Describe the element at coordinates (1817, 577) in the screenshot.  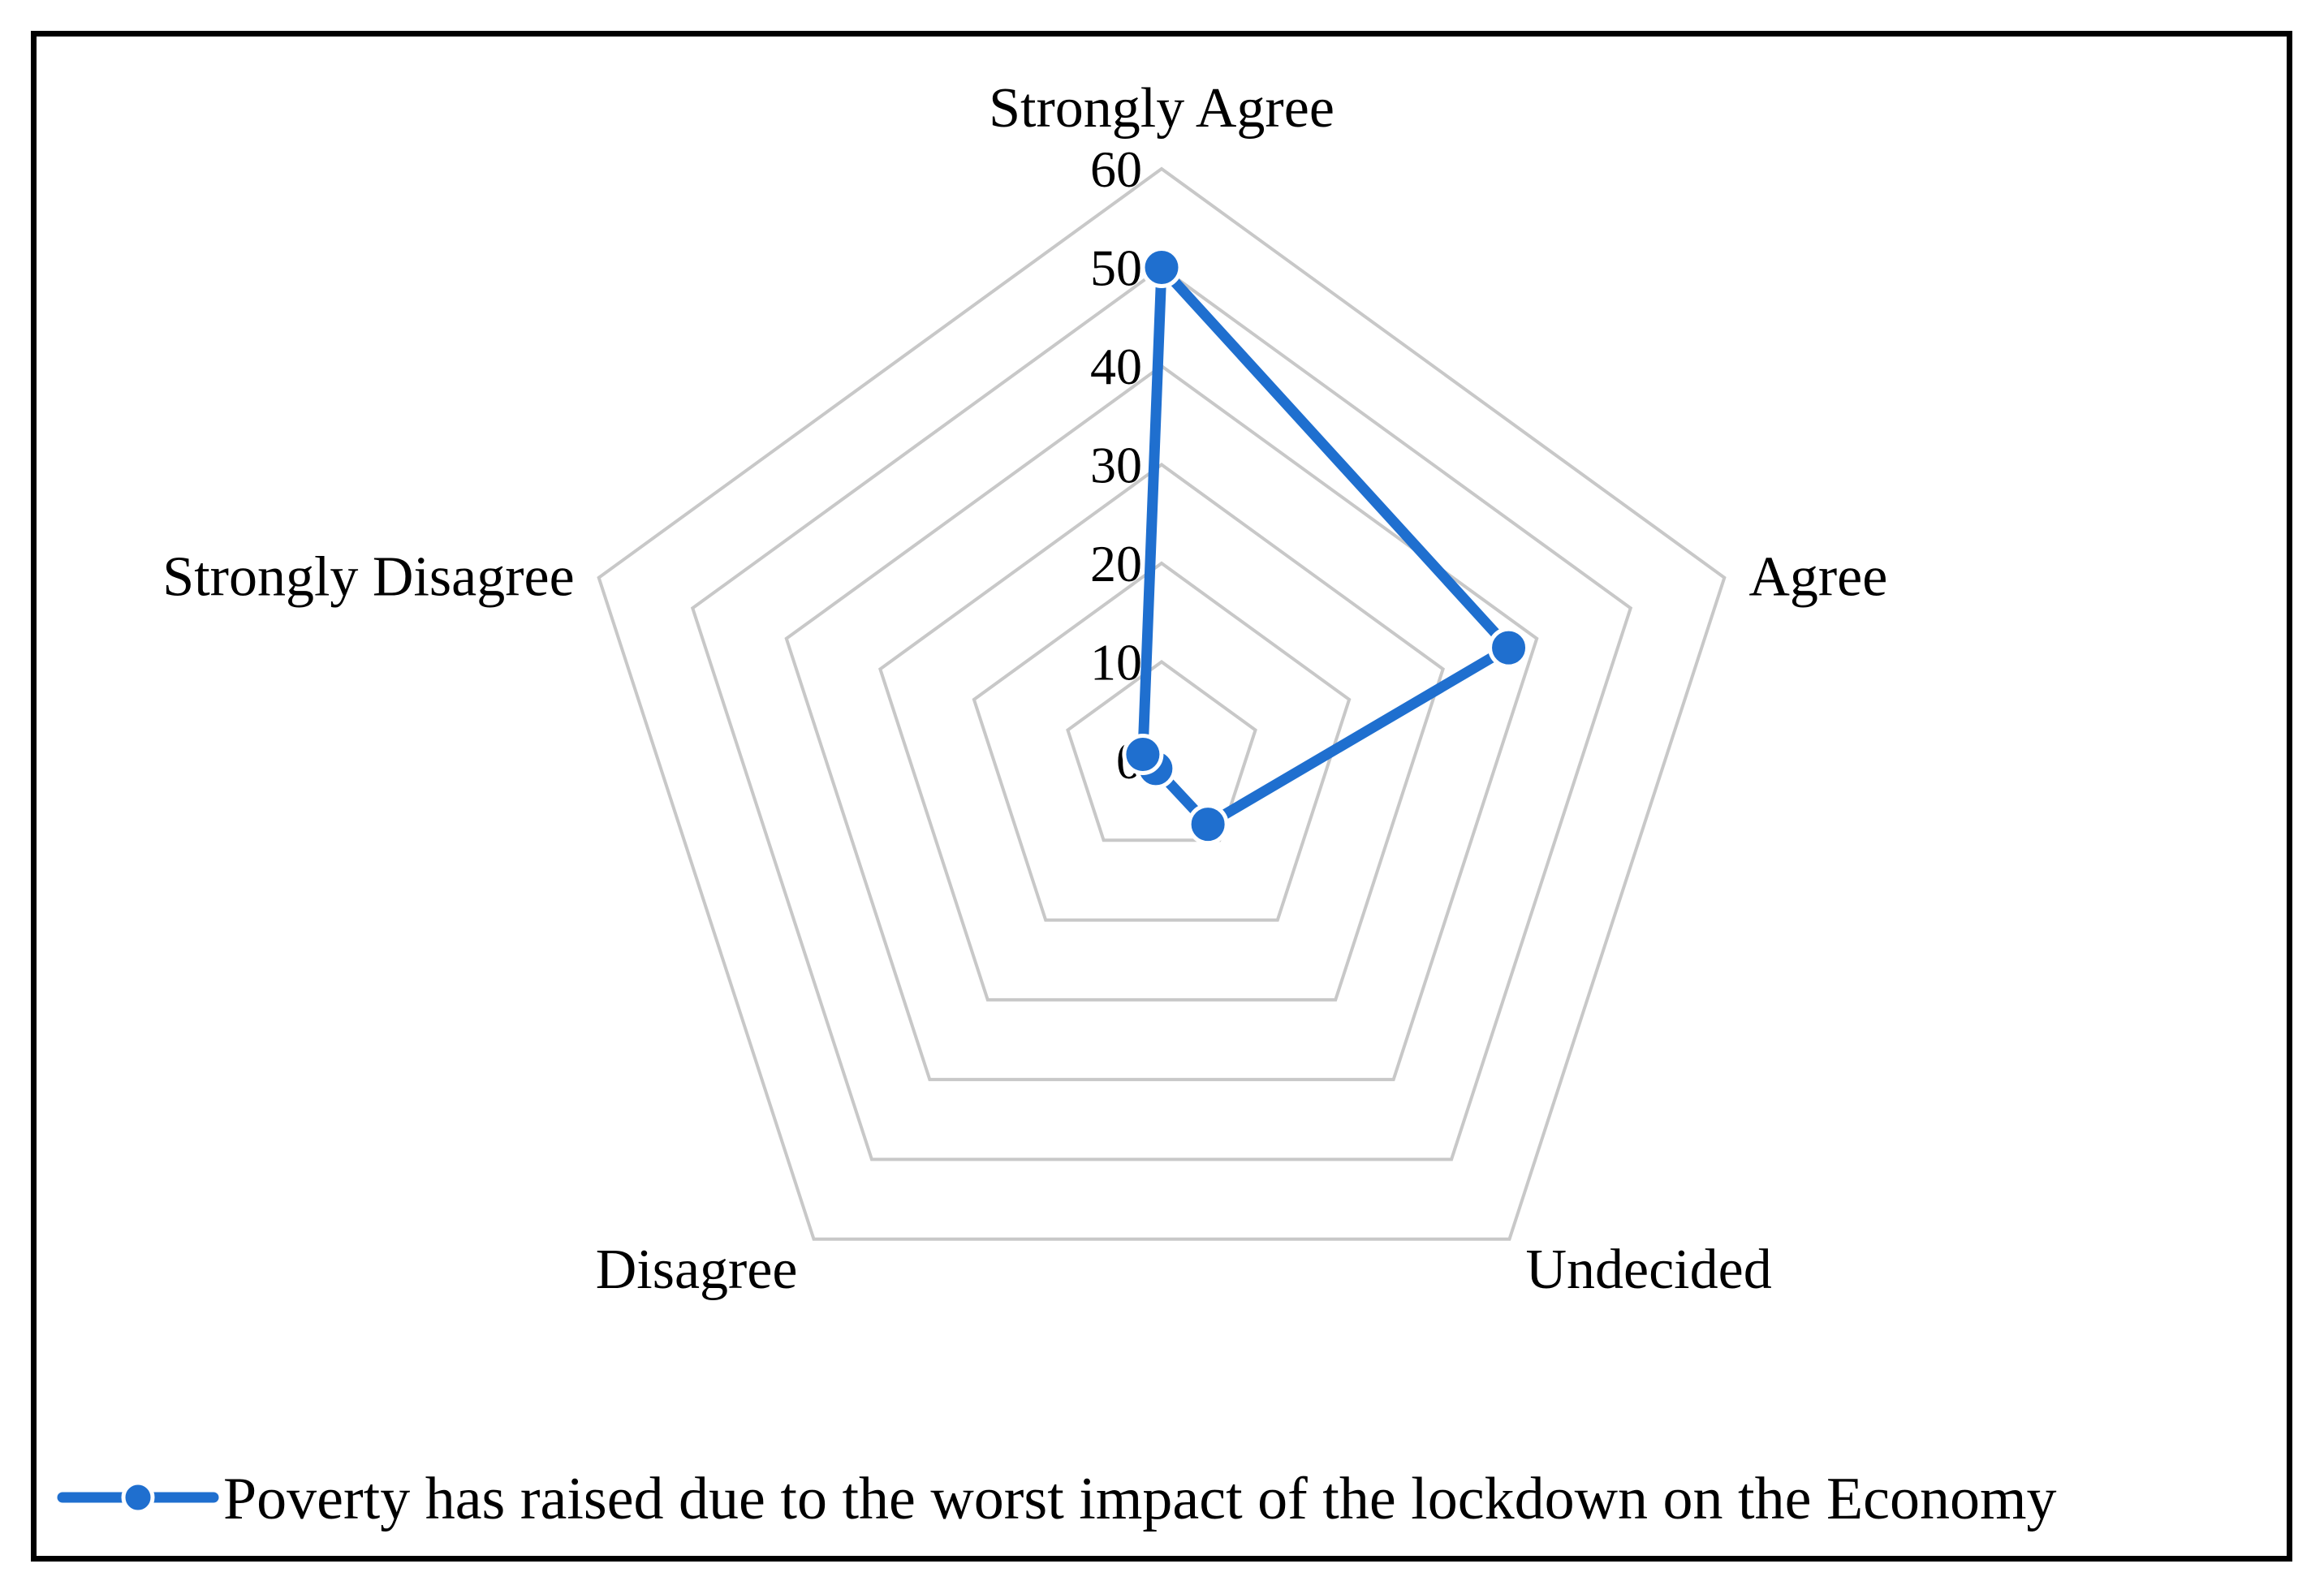
I see `category-label: Agree` at that location.